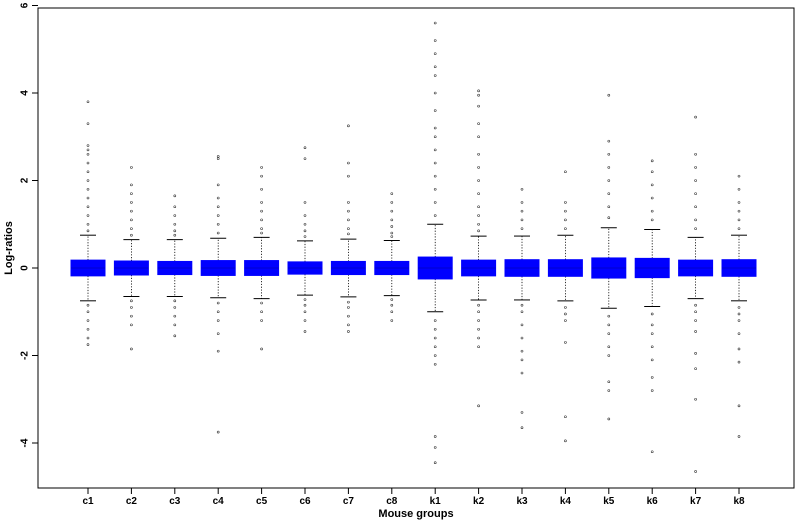  I want to click on x-tick-label: c6, so click(305, 501).